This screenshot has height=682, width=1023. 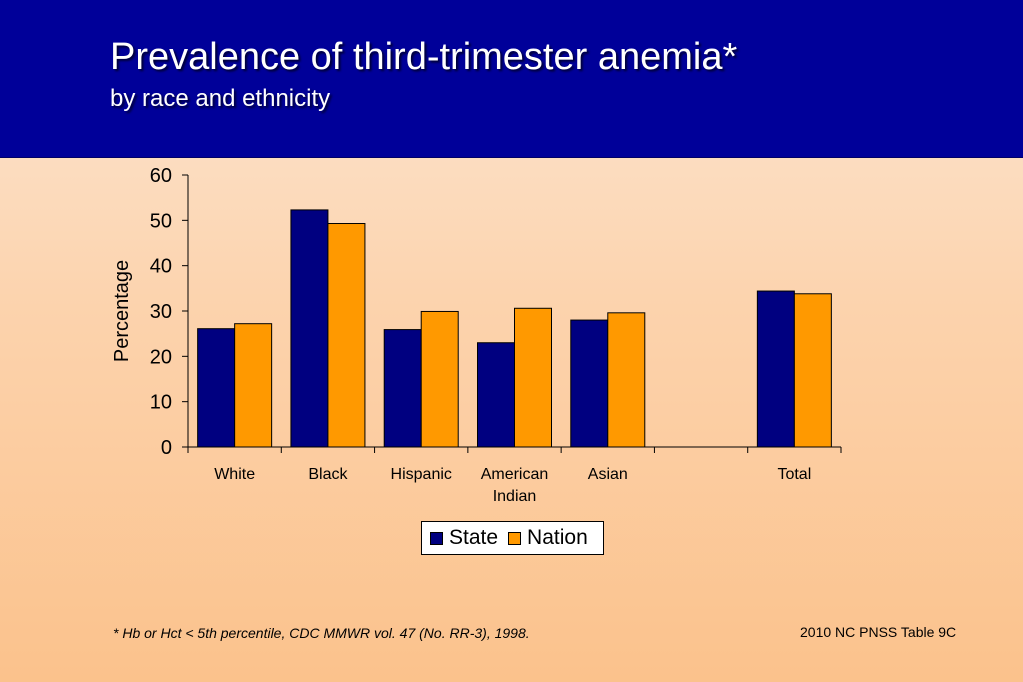 I want to click on y-tick-label: 0, so click(x=166, y=448).